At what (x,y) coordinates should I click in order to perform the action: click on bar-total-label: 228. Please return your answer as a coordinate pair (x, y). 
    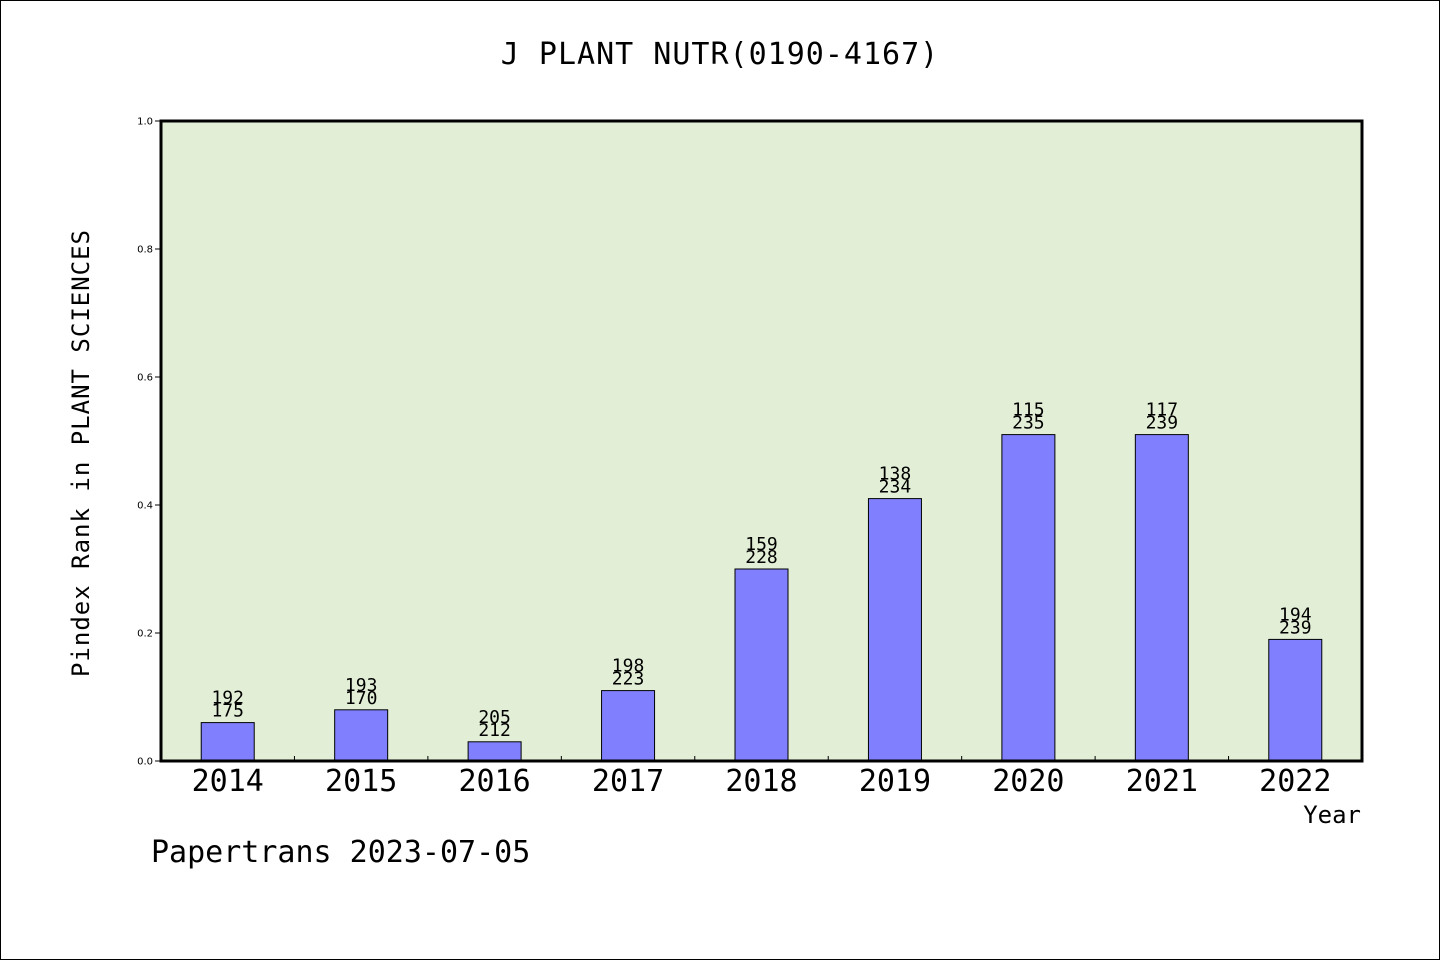
    Looking at the image, I should click on (761, 557).